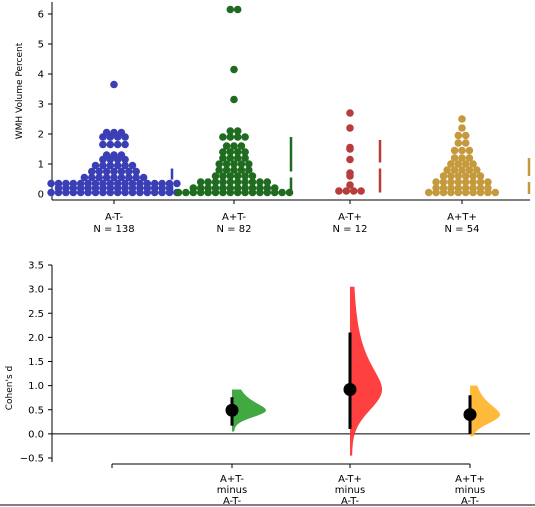 This screenshot has width=535, height=507. Describe the element at coordinates (41, 15) in the screenshot. I see `swarm-y-tick-label: 6` at that location.